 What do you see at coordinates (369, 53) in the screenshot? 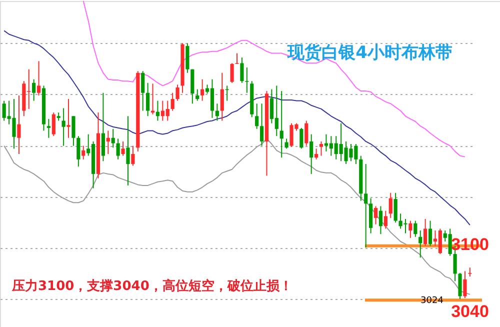
I see `chart-title: 现货白银4小时布林带` at bounding box center [369, 53].